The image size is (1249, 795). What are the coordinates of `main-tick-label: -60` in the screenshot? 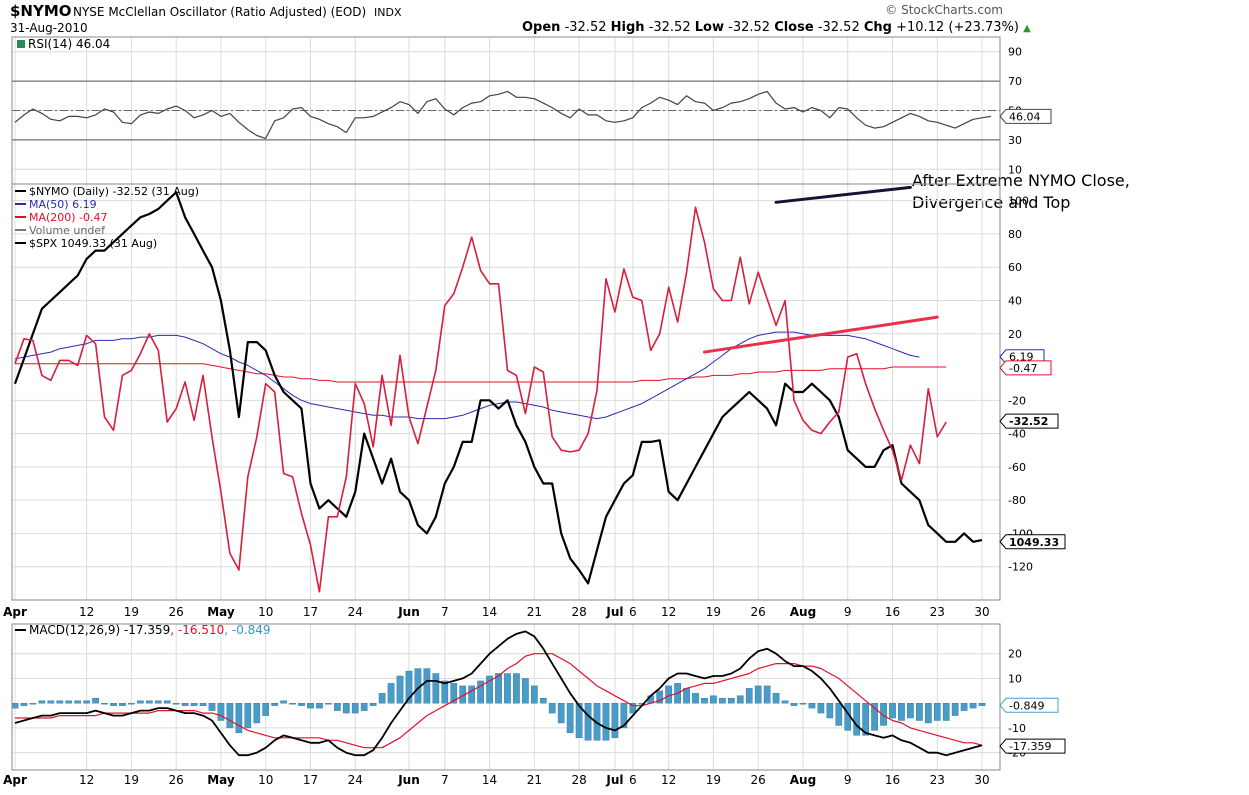 It's located at (1017, 467).